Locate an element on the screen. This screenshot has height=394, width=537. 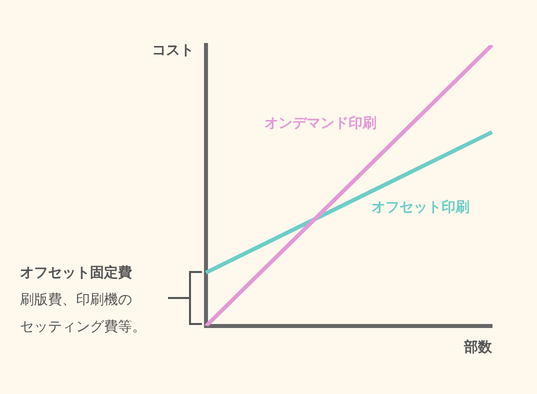
annotation: セッティング費等。 is located at coordinates (83, 327).